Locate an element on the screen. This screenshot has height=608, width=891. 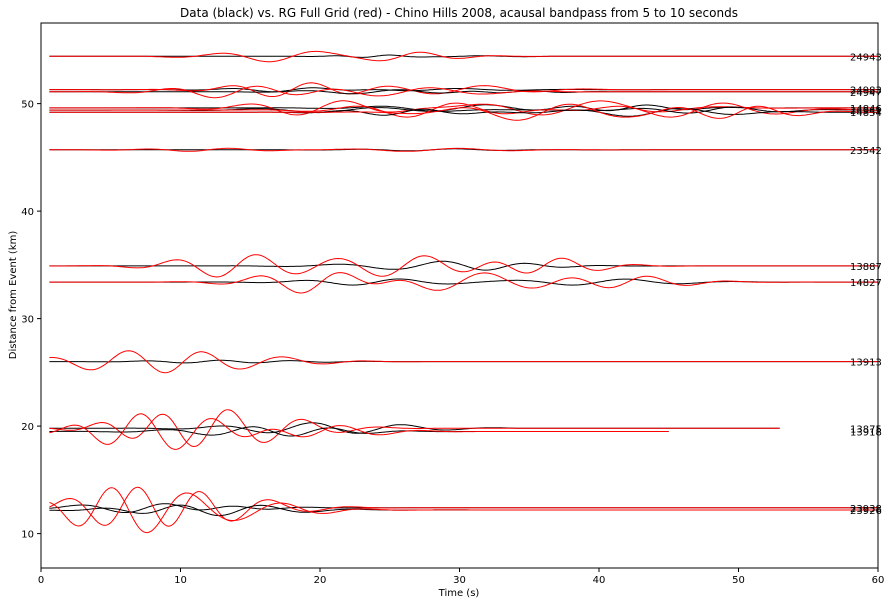
x-tick-label: 60 is located at coordinates (878, 580).